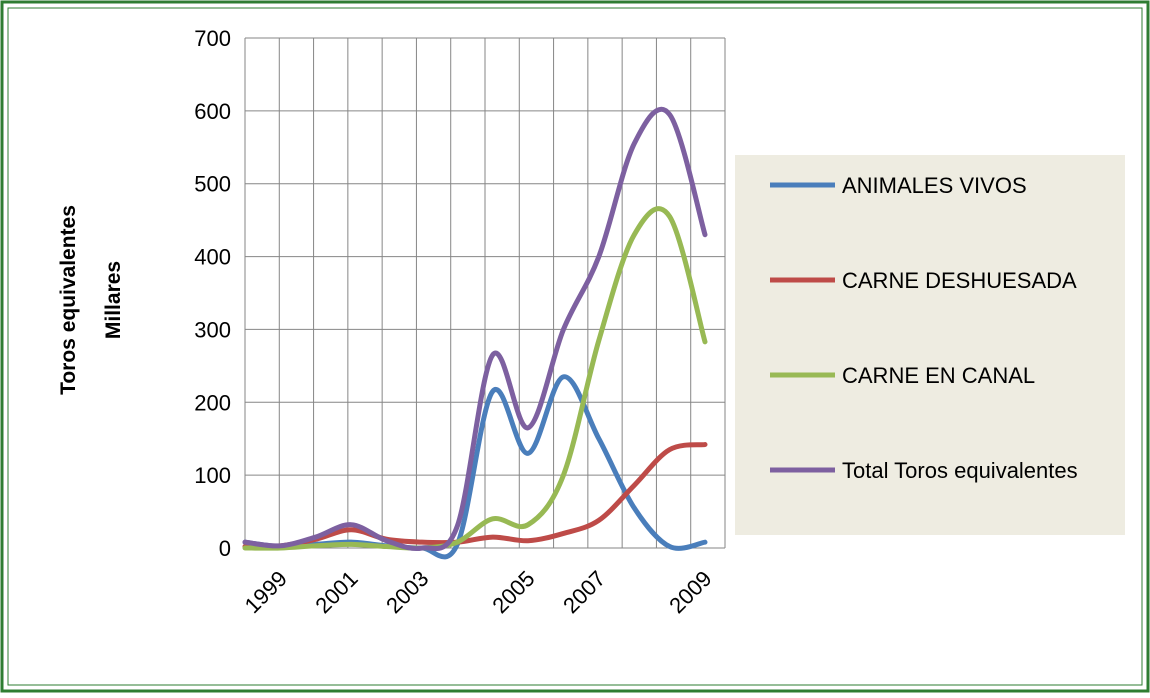  I want to click on y-tick-label: 0, so click(225, 548).